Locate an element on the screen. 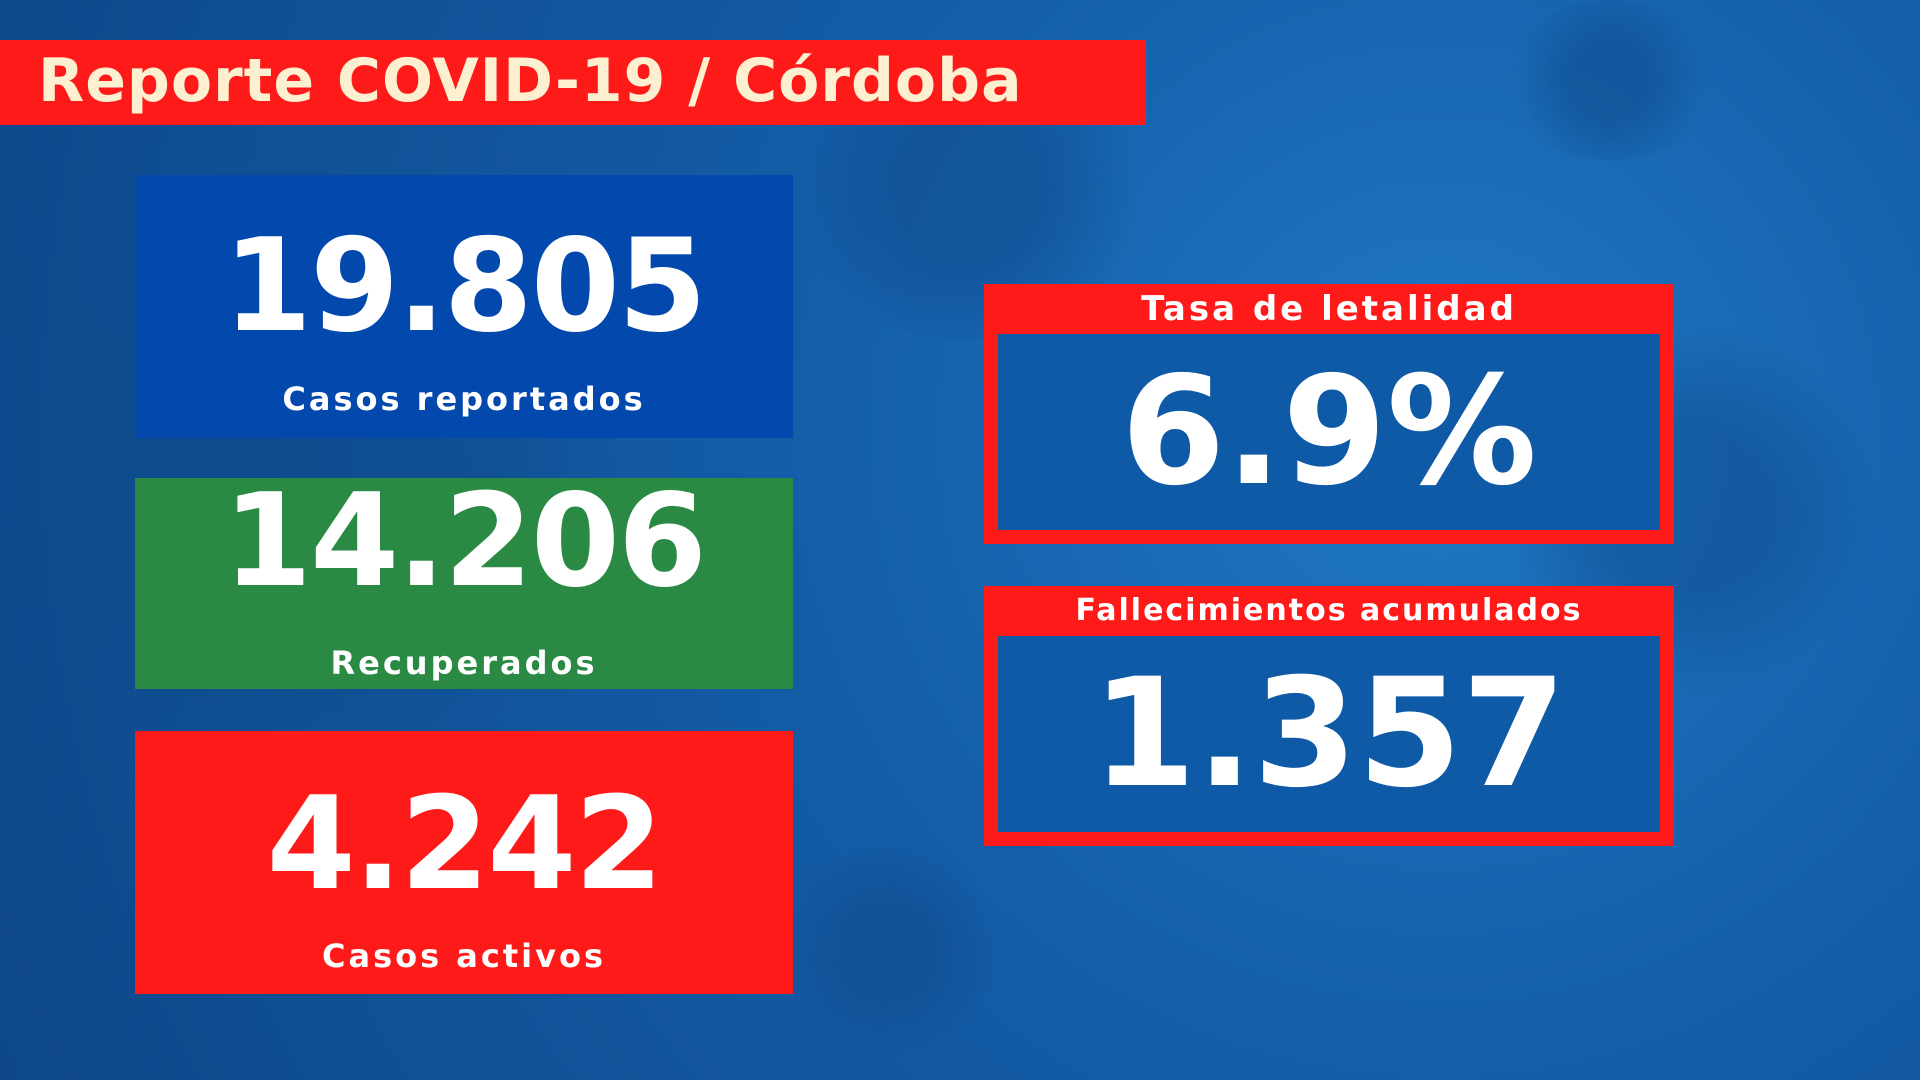 Image resolution: width=1920 pixels, height=1080 pixels. recovered-card: 14.206 Recuperados is located at coordinates (464, 583).